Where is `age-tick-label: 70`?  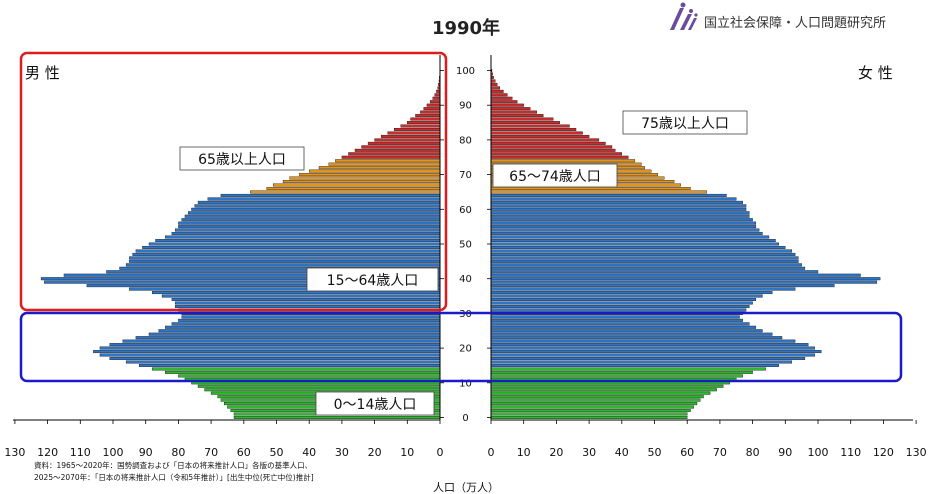 age-tick-label: 70 is located at coordinates (465, 175).